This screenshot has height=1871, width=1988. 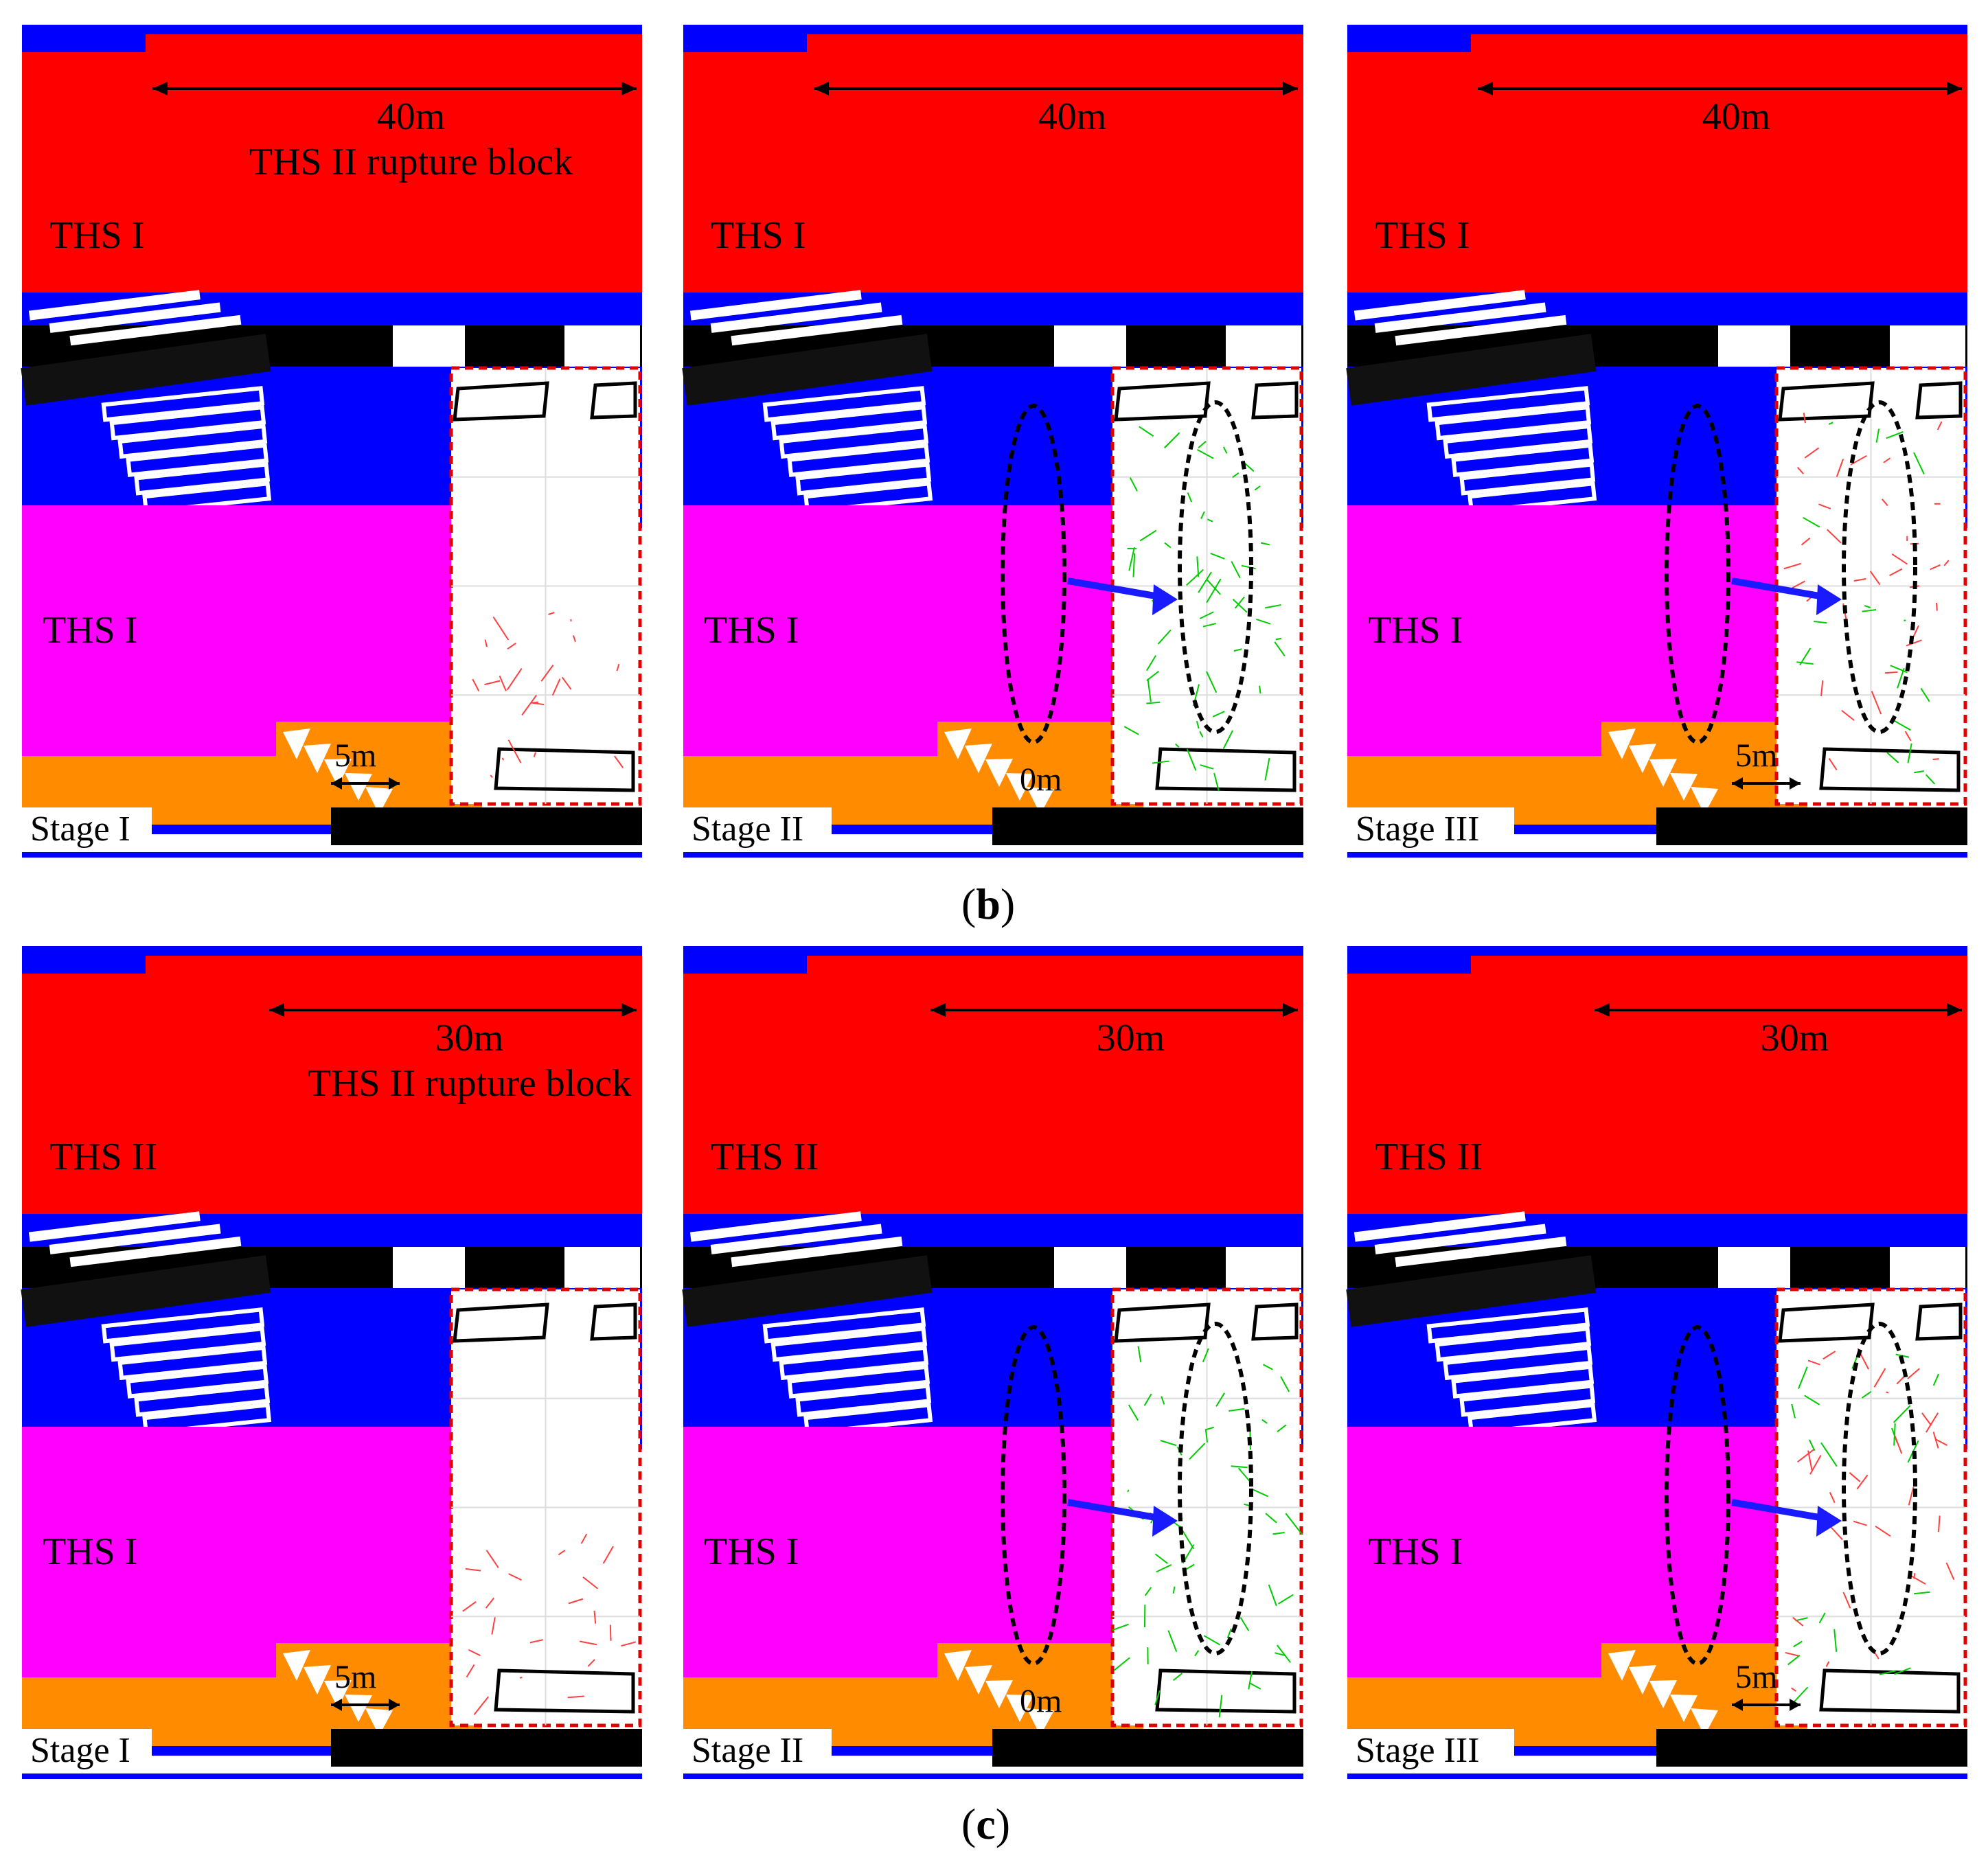 What do you see at coordinates (992, 1363) in the screenshot?
I see `panel-c2: 30m THS II THS I 0m Stage II` at bounding box center [992, 1363].